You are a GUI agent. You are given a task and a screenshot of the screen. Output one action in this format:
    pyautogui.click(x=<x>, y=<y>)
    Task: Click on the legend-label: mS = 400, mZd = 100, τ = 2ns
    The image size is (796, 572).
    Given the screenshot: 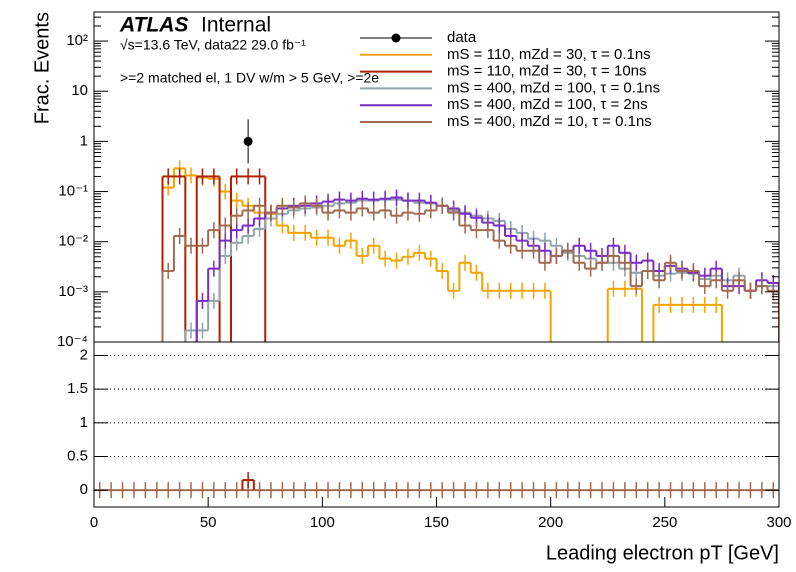 What is the action you would take?
    pyautogui.click(x=547, y=104)
    